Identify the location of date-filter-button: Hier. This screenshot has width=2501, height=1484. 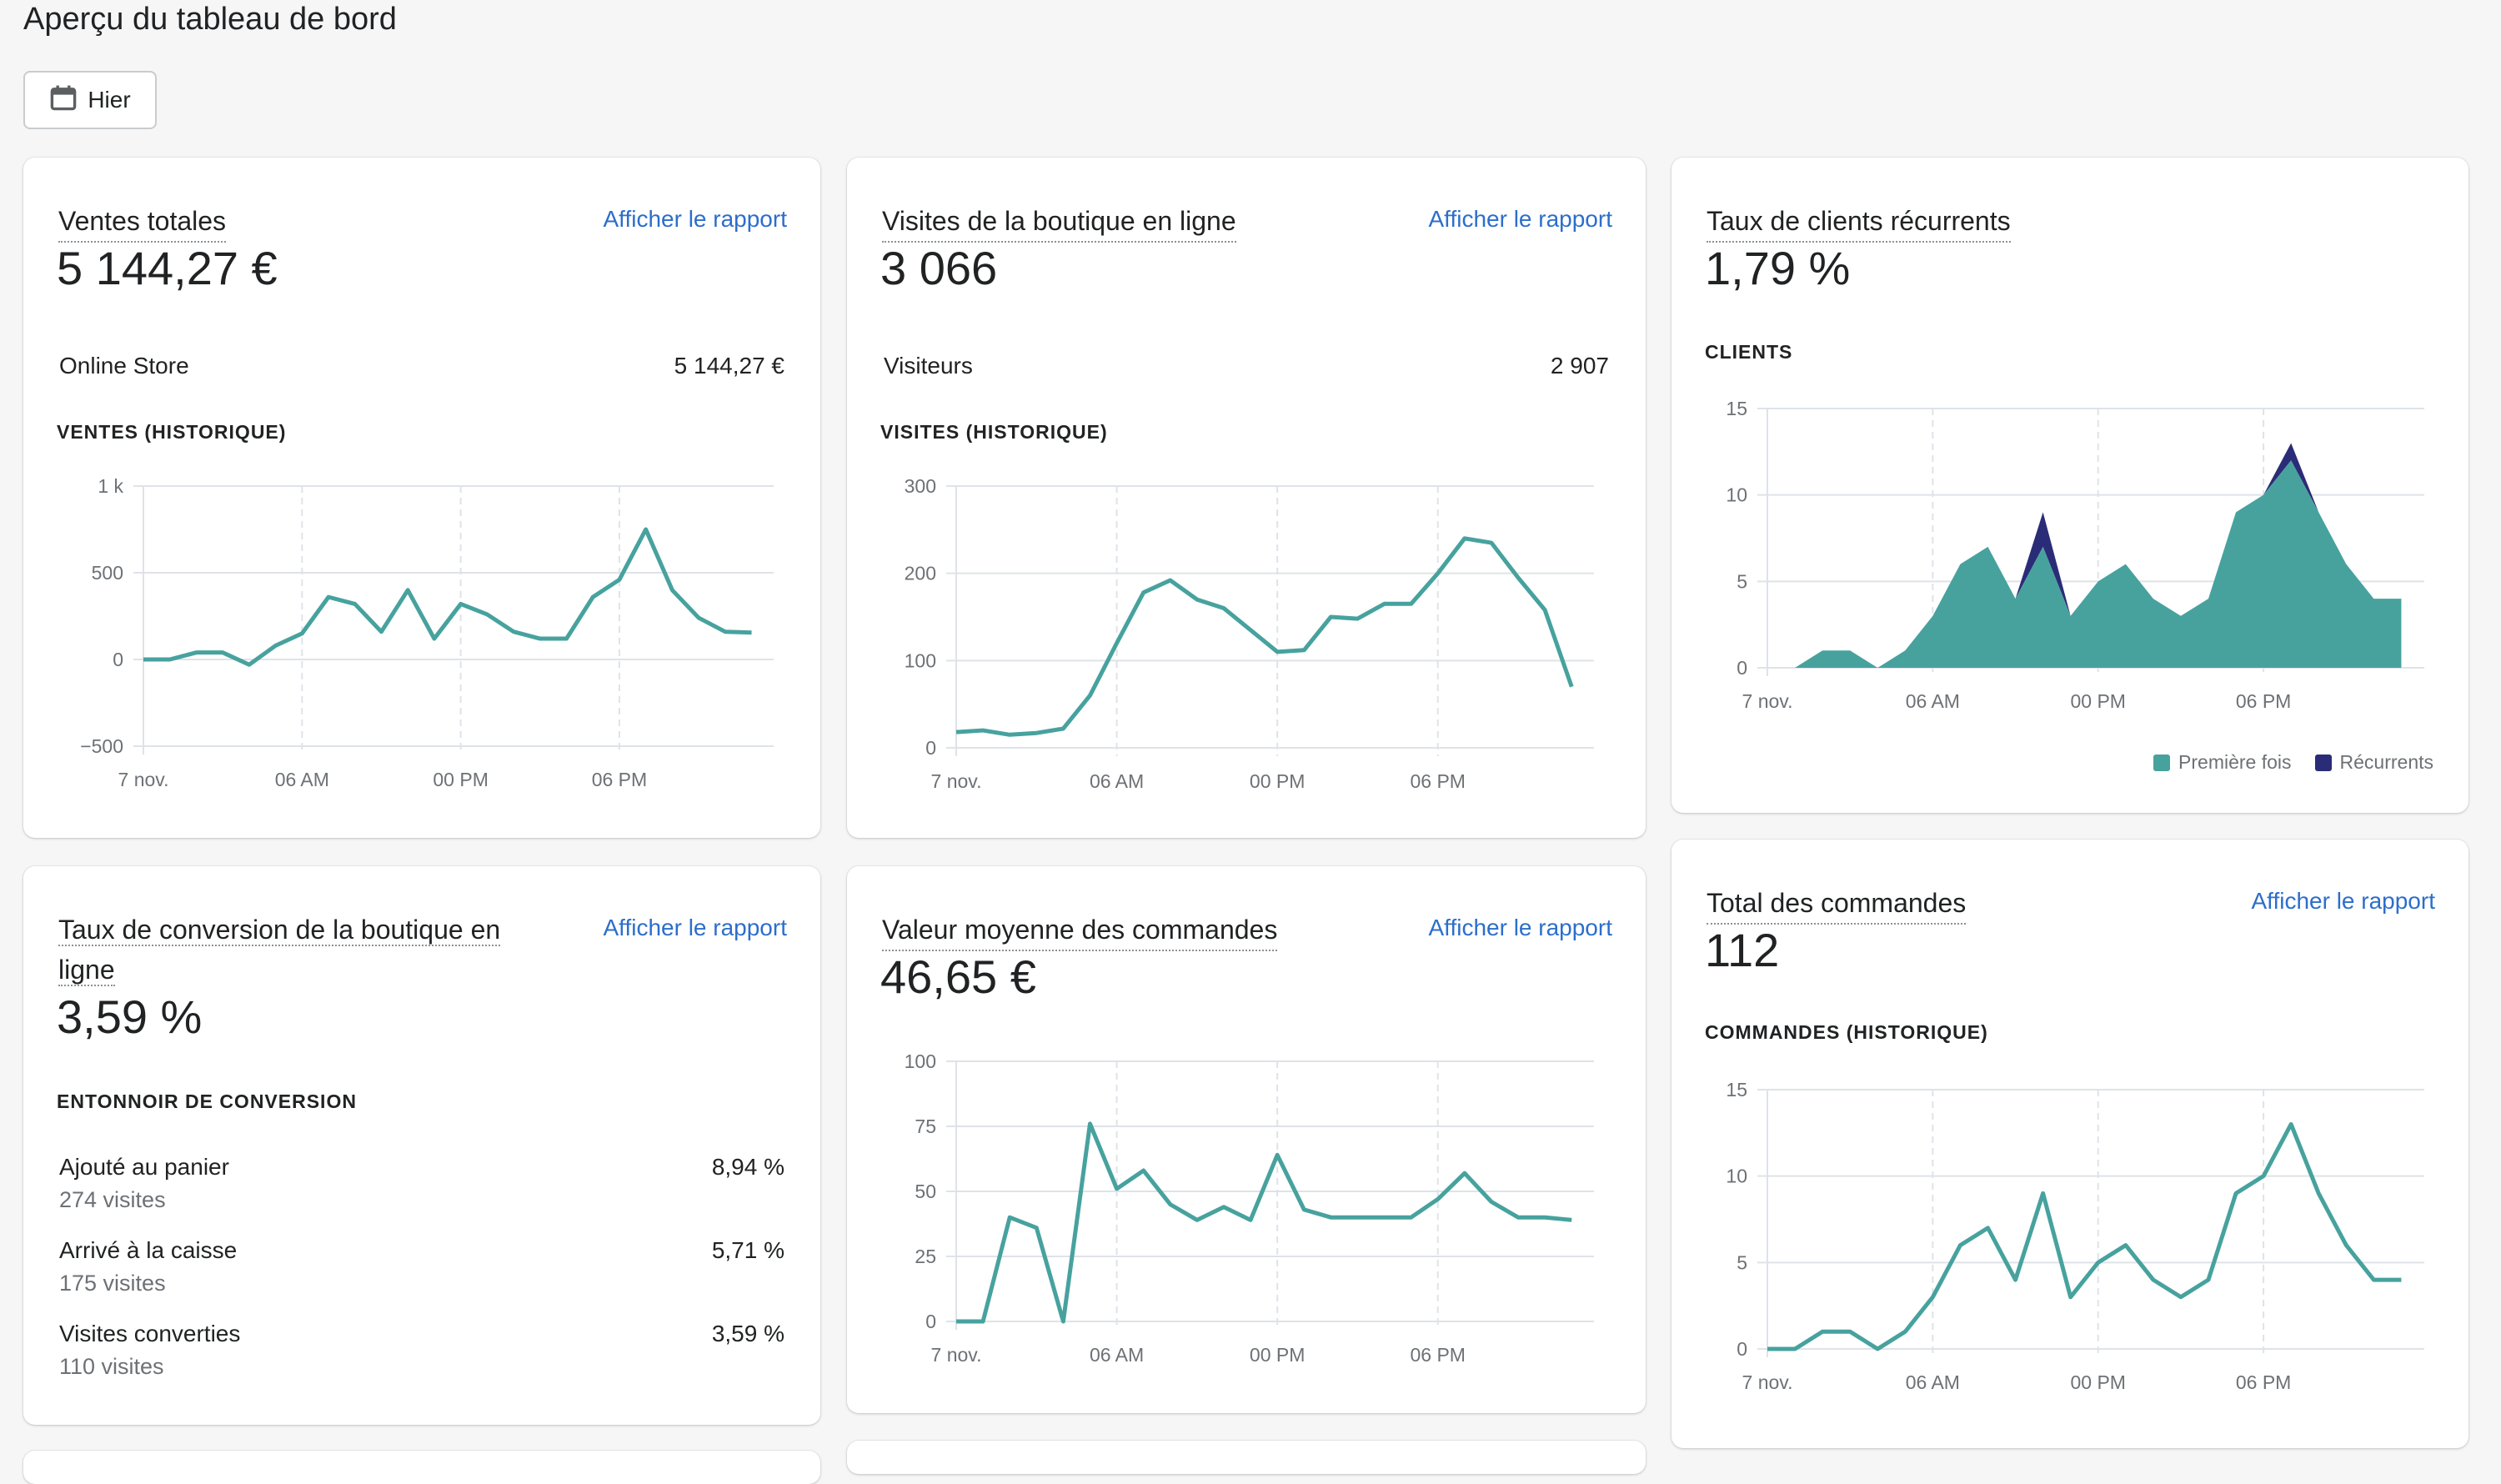
(90, 100).